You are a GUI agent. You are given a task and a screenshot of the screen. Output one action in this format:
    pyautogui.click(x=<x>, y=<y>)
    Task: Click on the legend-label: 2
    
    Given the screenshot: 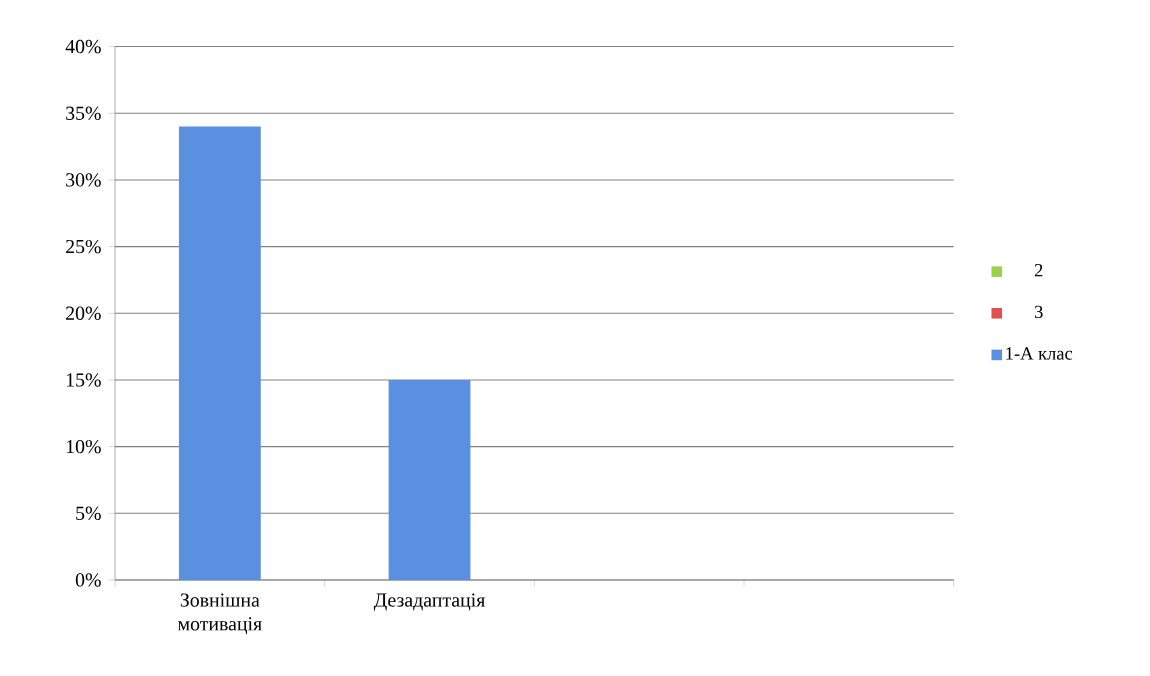 What is the action you would take?
    pyautogui.click(x=1038, y=270)
    